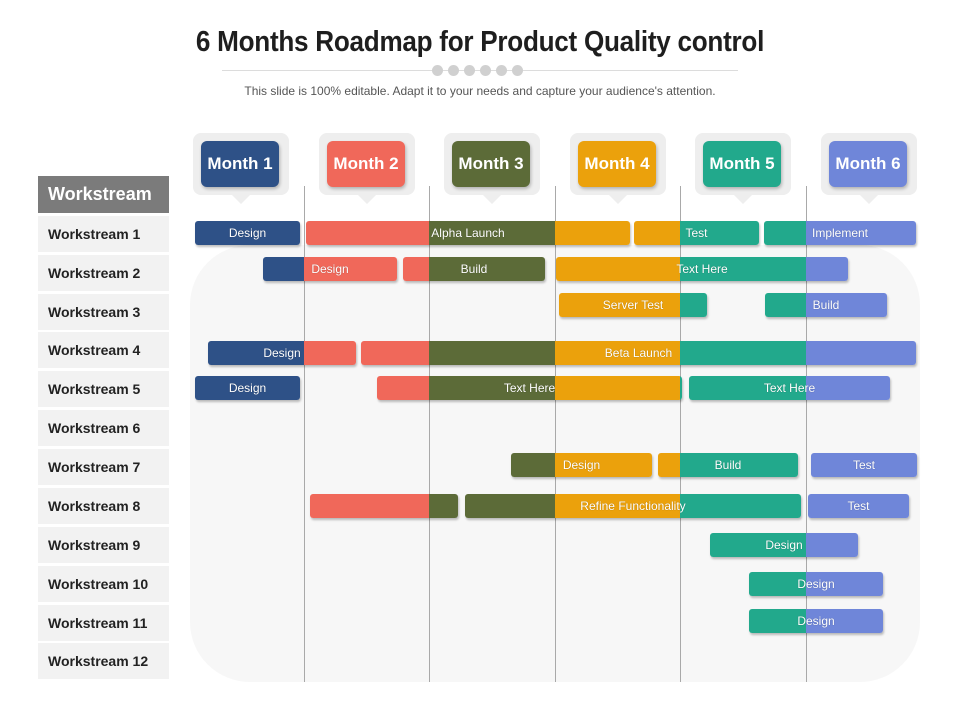 The width and height of the screenshot is (960, 720). I want to click on task-bar: Server Test, so click(633, 305).